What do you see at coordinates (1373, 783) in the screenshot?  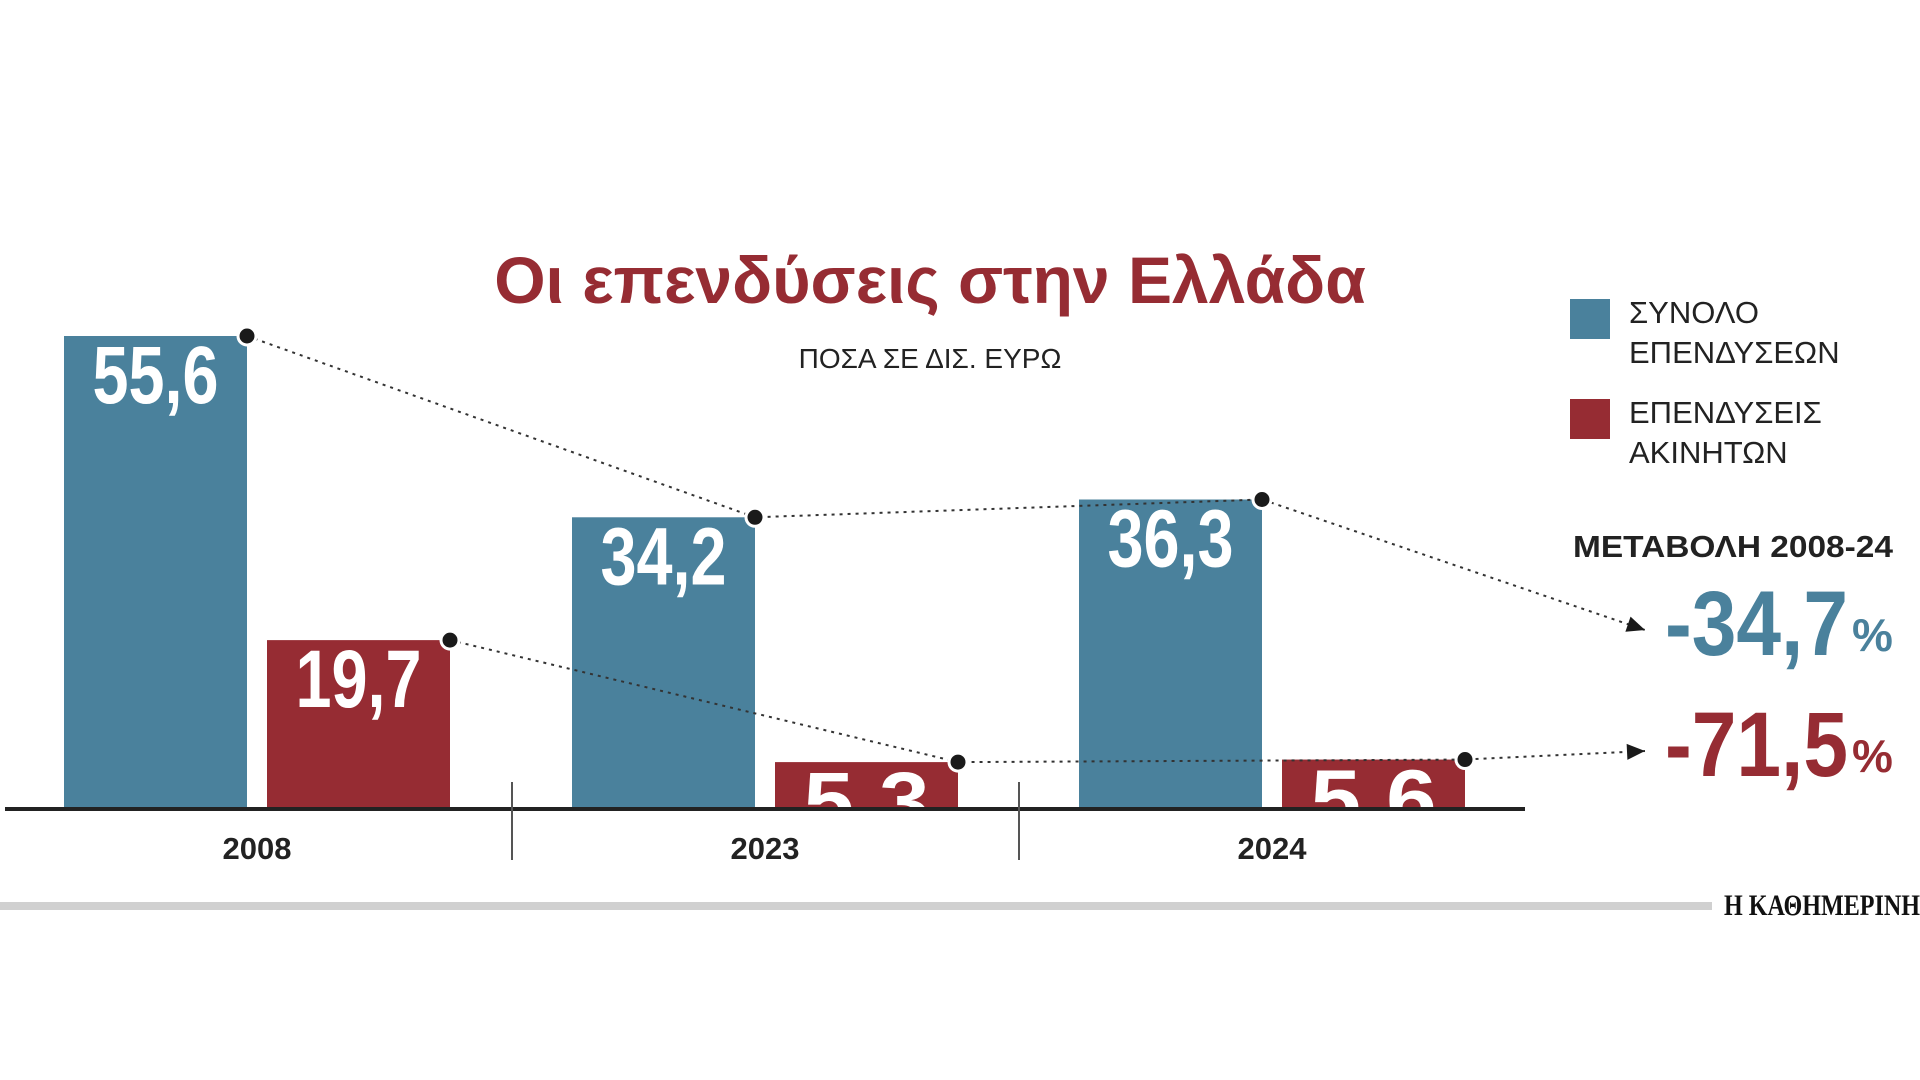 I see `bar-real-estate-2024` at bounding box center [1373, 783].